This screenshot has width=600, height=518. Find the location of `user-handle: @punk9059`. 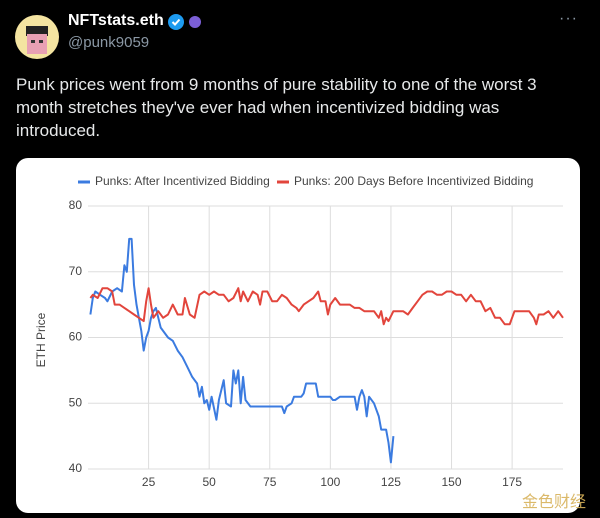

user-handle: @punk9059 is located at coordinates (109, 42).